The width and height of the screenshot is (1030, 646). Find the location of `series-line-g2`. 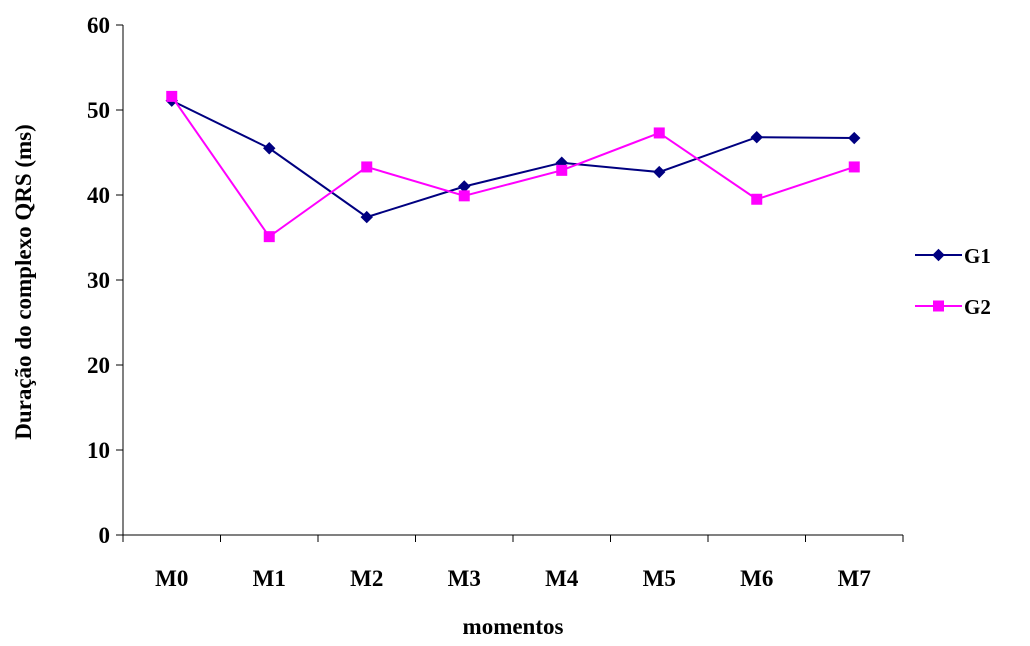

series-line-g2 is located at coordinates (512, 167).